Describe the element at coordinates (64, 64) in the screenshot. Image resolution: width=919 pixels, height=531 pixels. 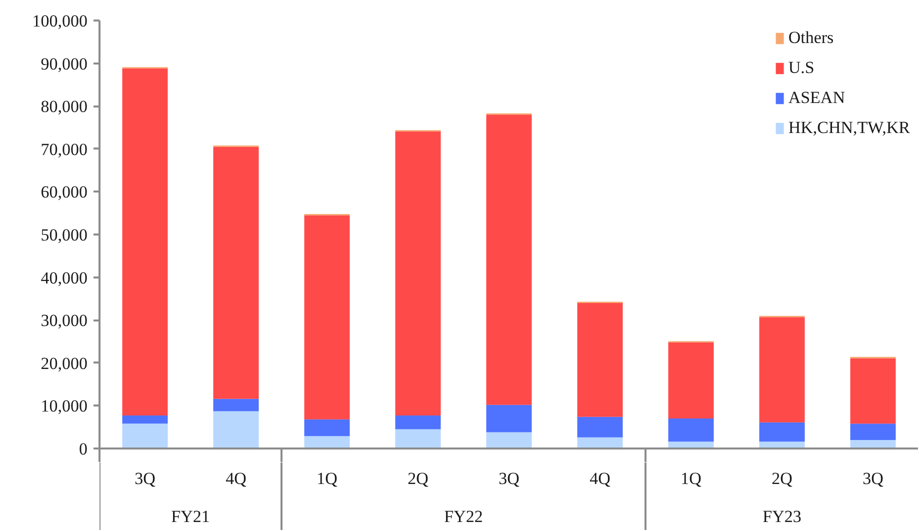
I see `y-tick-label: 90,000` at that location.